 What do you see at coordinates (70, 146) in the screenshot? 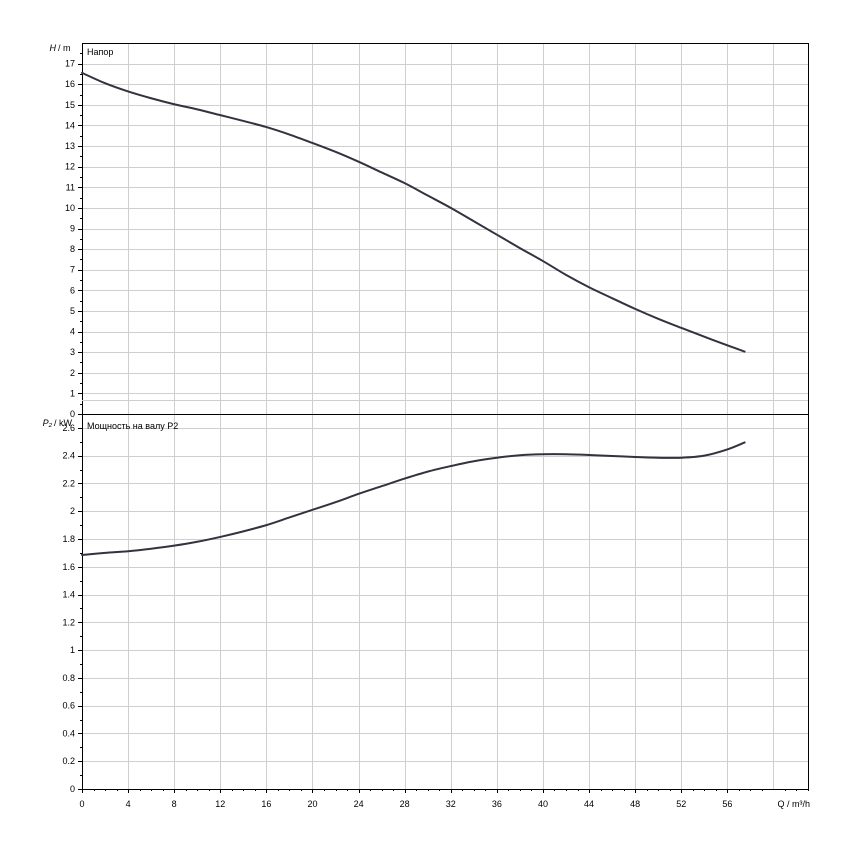
I see `head-y-tick-label: 13` at bounding box center [70, 146].